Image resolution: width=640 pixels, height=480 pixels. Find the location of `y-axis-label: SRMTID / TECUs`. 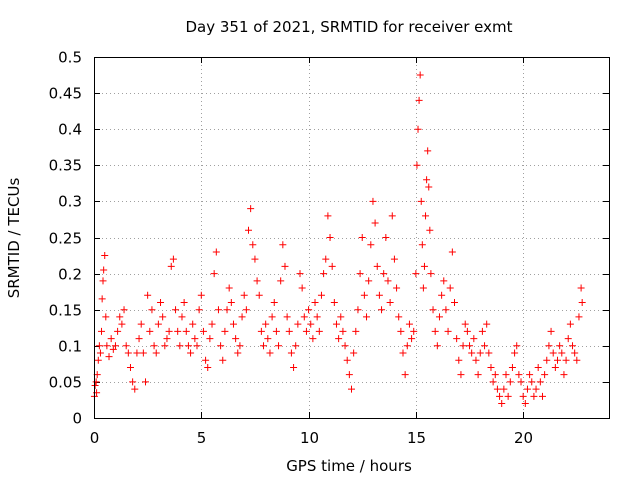

y-axis-label: SRMTID / TECUs is located at coordinates (14, 238).